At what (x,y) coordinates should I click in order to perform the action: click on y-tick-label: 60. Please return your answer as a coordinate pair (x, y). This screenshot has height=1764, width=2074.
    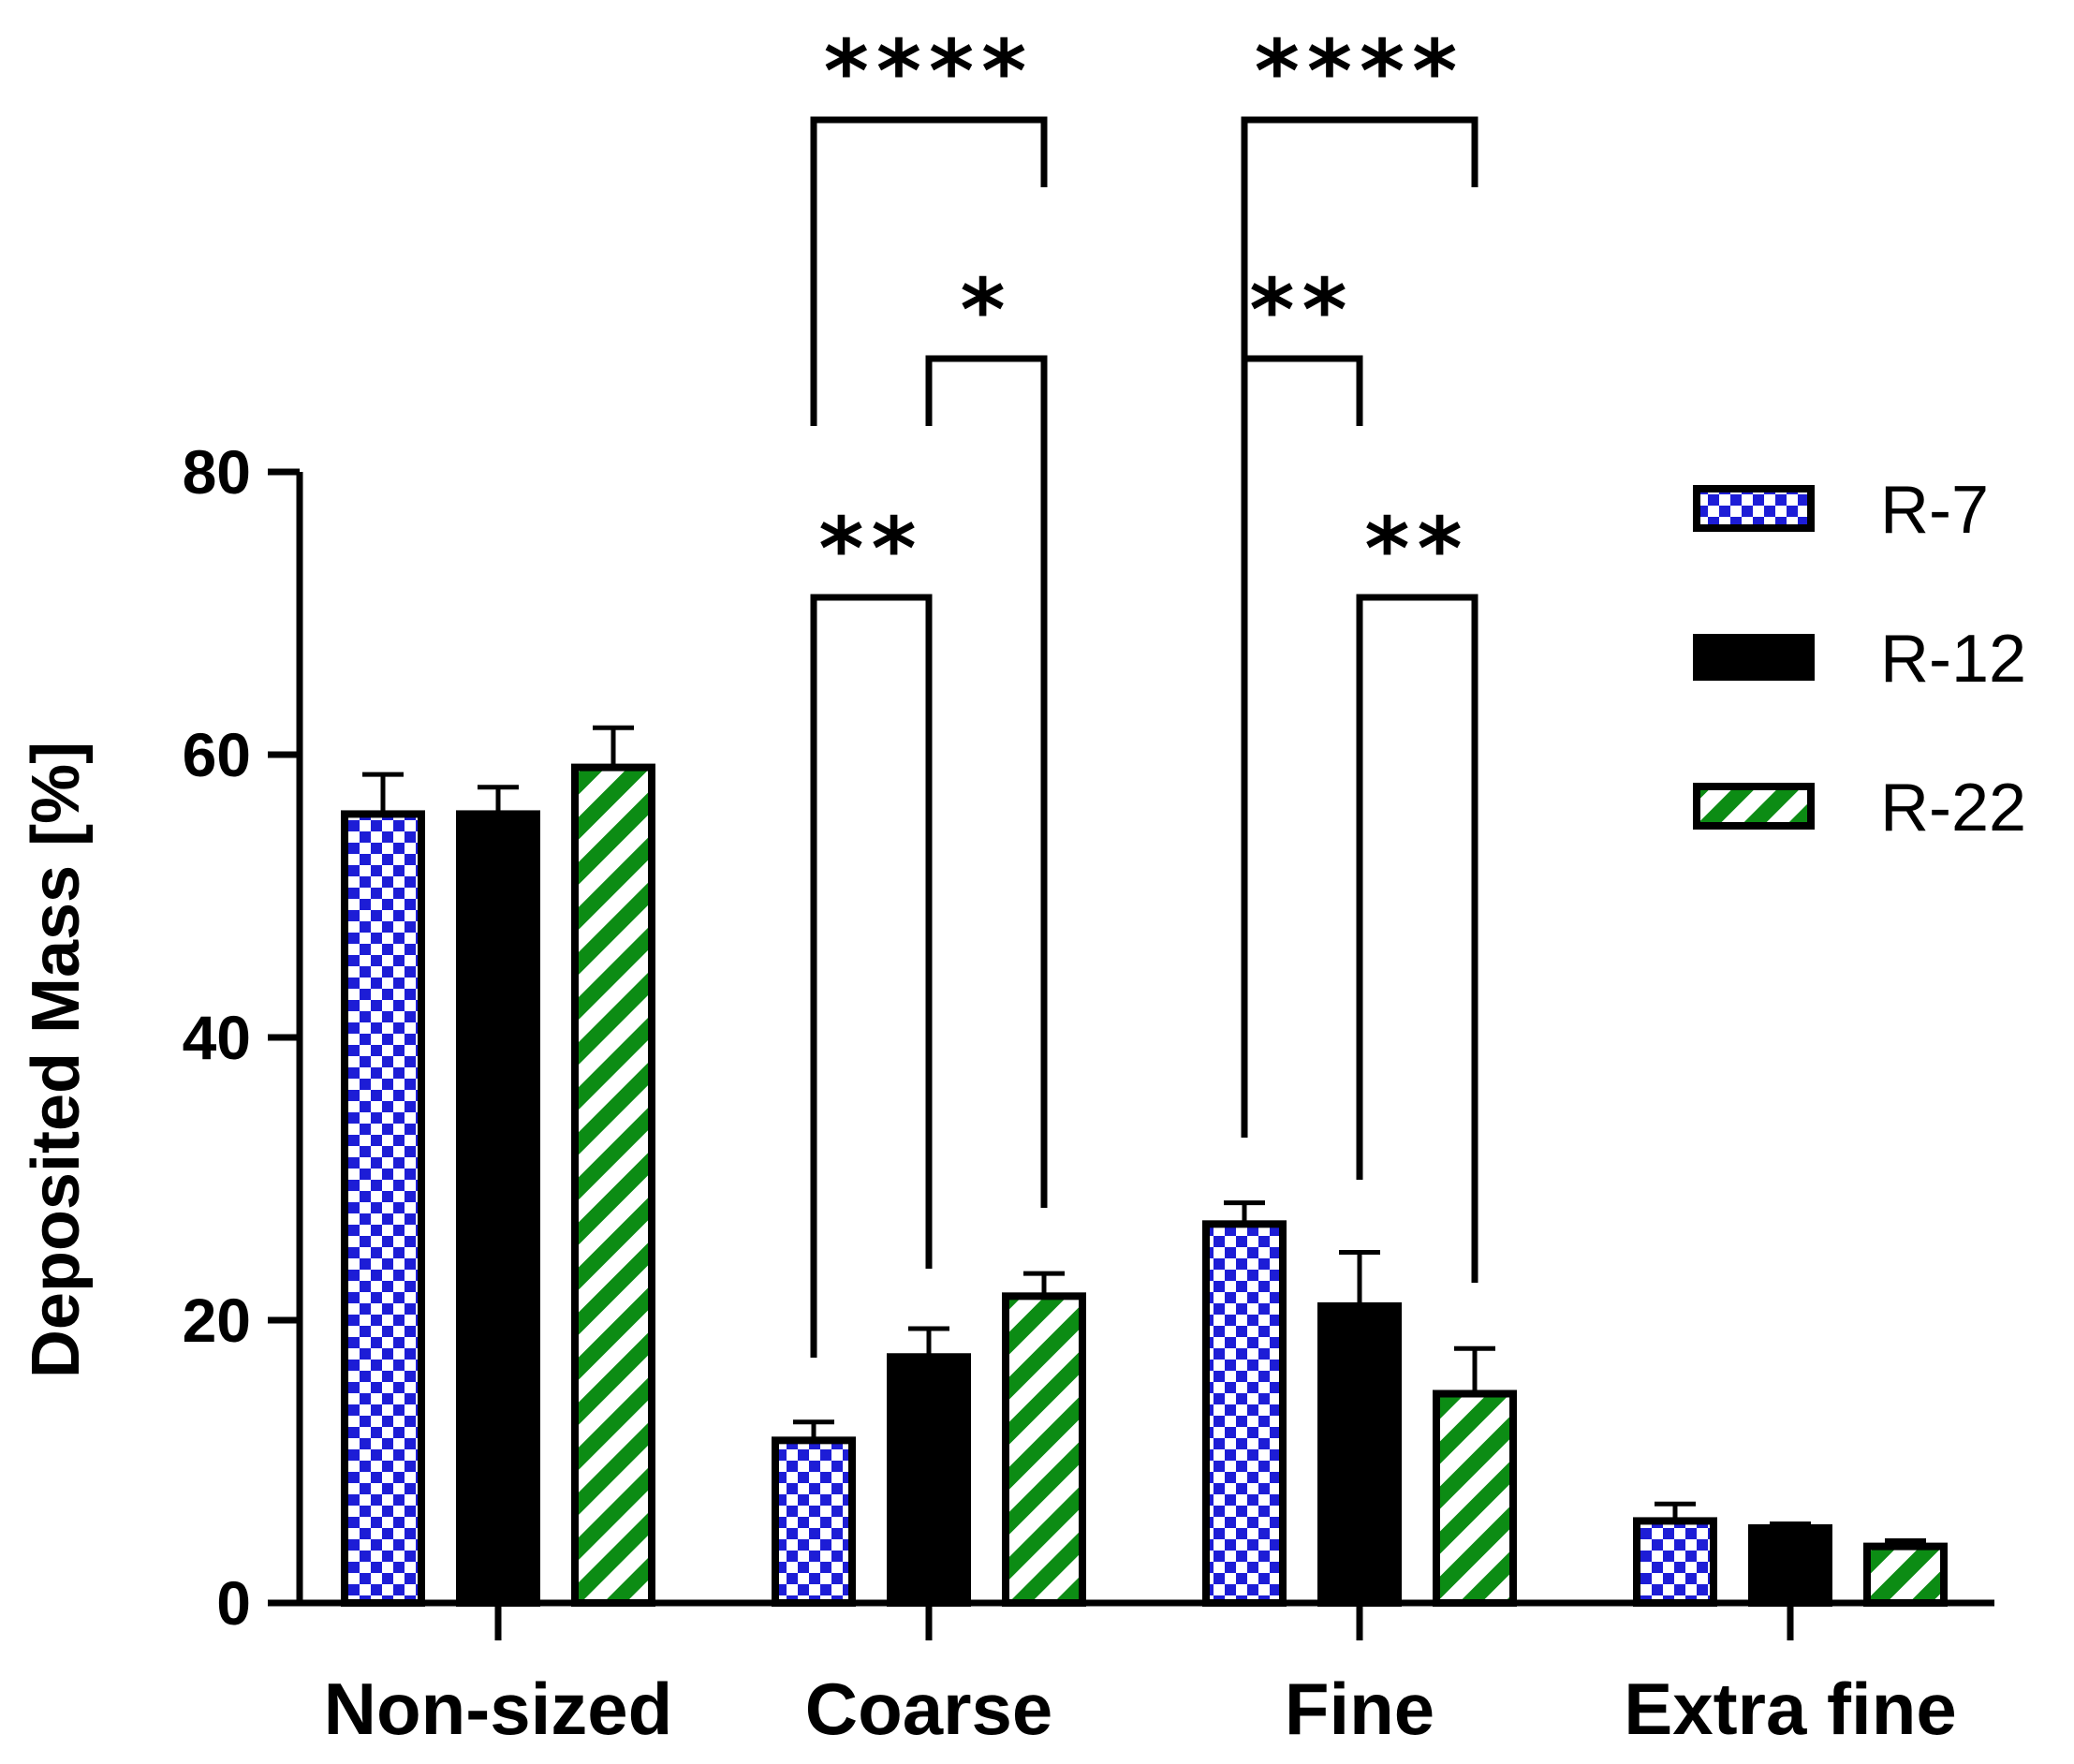
    Looking at the image, I should click on (217, 754).